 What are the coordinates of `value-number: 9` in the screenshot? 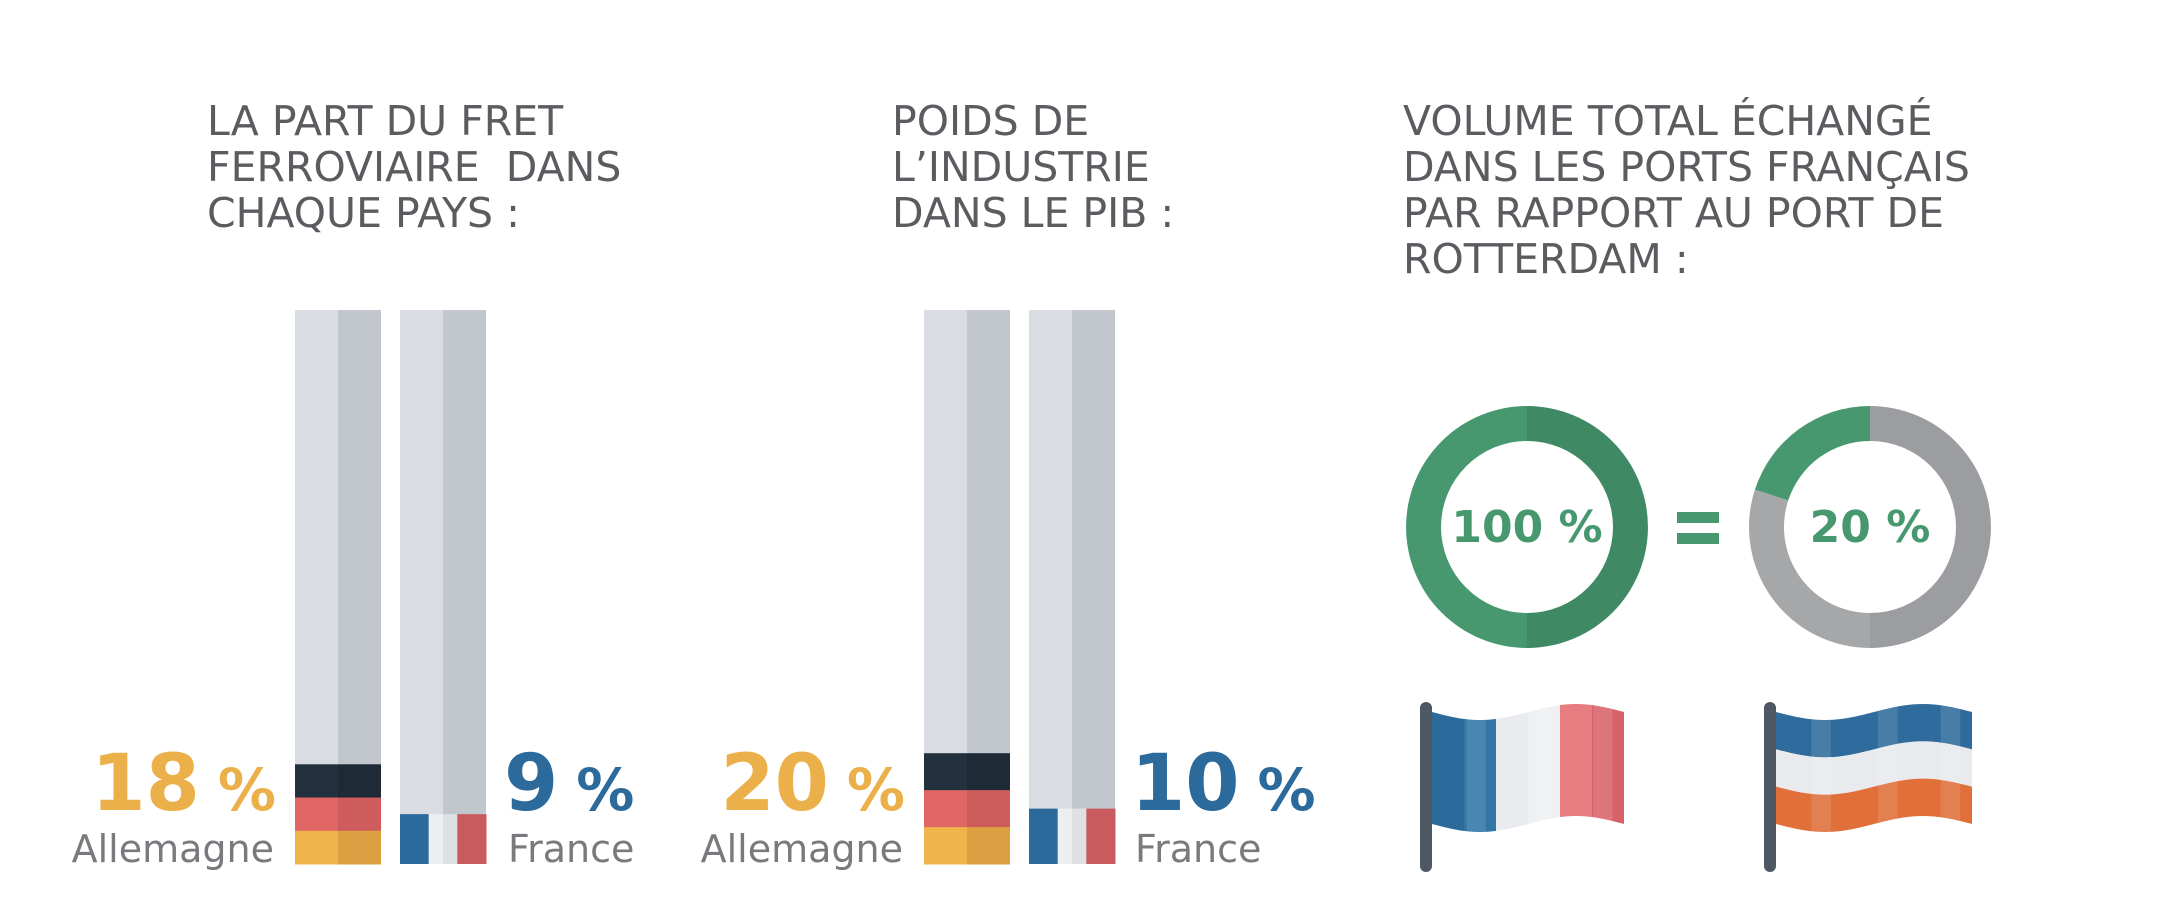 It's located at (531, 784).